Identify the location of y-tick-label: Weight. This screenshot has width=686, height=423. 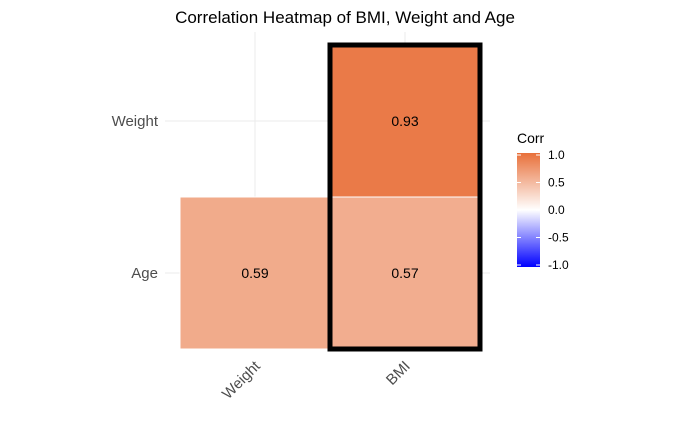
(135, 121).